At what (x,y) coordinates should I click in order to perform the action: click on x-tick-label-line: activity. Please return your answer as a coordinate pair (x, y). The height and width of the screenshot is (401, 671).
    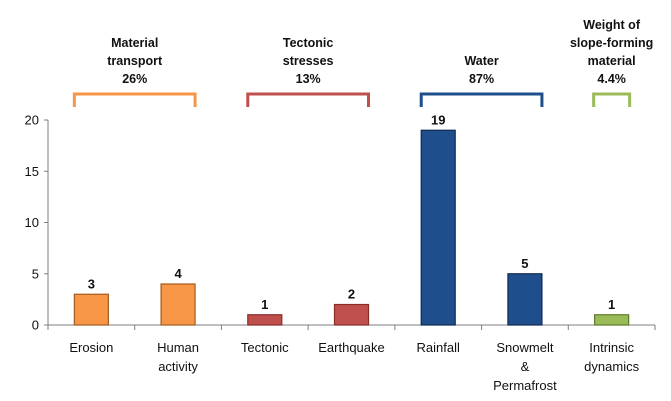
    Looking at the image, I should click on (178, 366).